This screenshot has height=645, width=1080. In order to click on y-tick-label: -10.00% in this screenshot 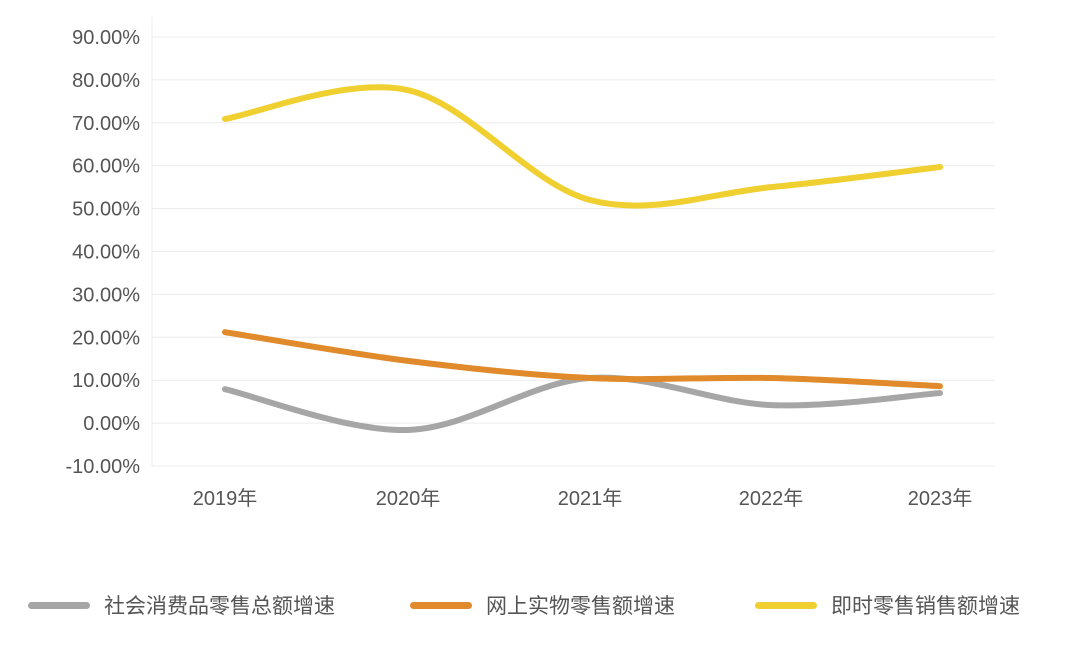, I will do `click(103, 467)`.